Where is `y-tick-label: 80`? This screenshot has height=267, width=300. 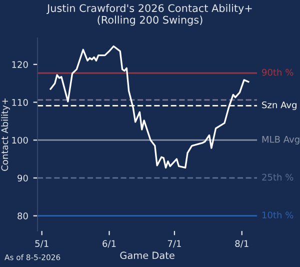
y-tick-label: 80 is located at coordinates (23, 216).